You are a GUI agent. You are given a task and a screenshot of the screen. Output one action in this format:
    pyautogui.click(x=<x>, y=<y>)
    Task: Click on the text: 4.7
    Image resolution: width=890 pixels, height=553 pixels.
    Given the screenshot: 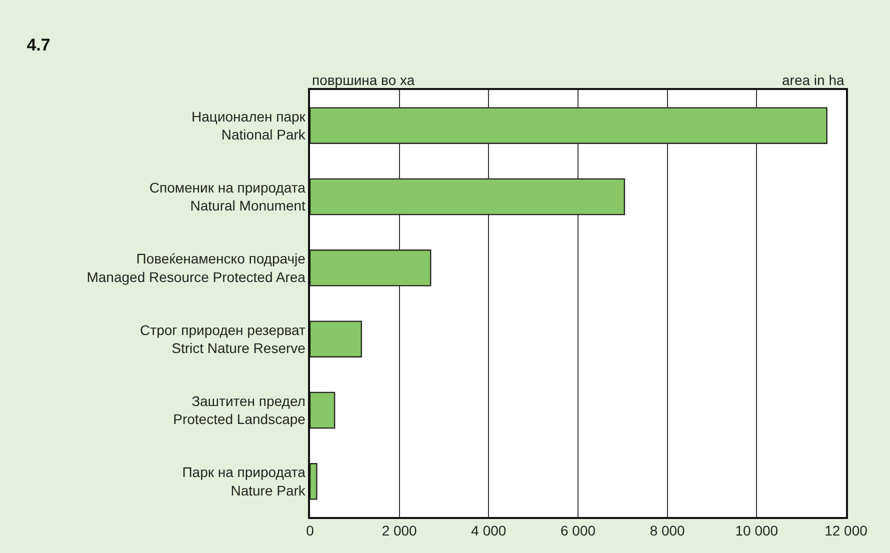 What is the action you would take?
    pyautogui.click(x=38, y=45)
    